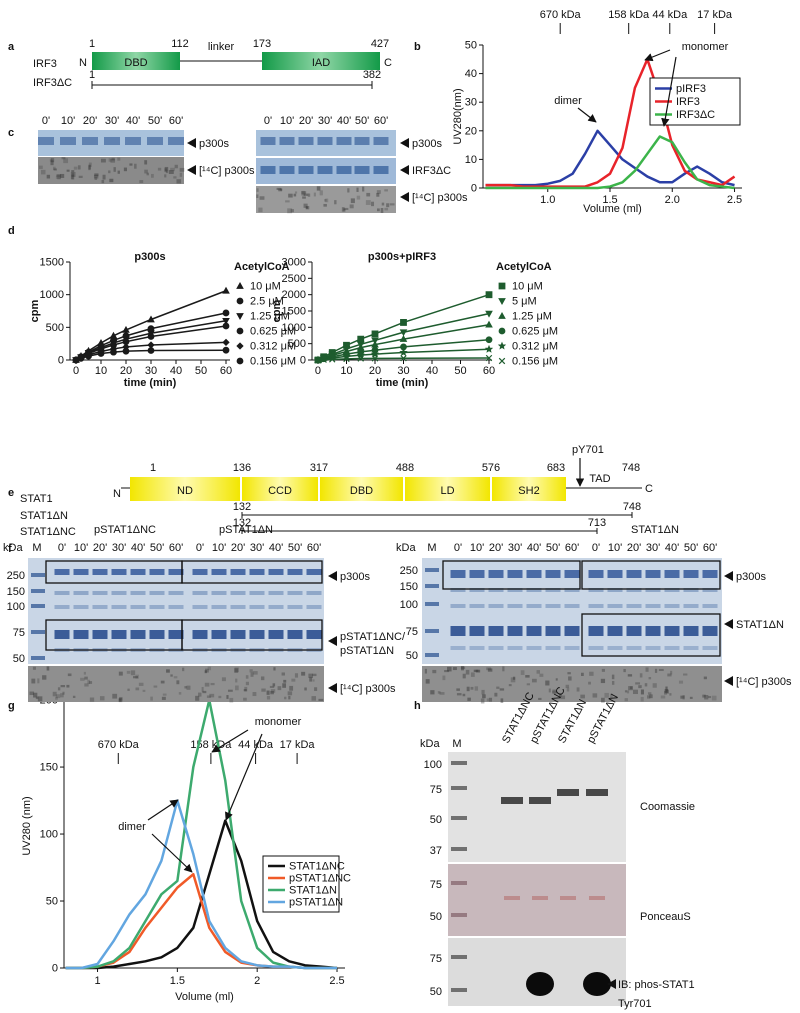 The image size is (800, 1013). Describe the element at coordinates (527, 287) in the screenshot. I see `legend-label: 10 μM` at that location.